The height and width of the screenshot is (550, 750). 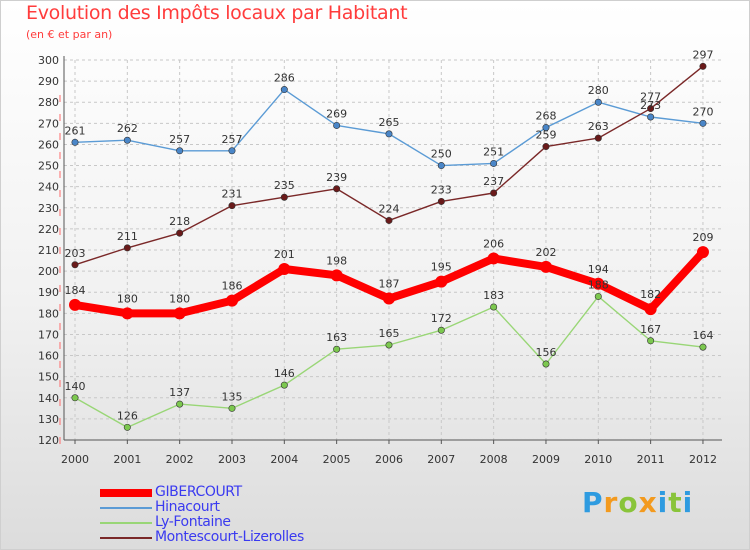 What do you see at coordinates (75, 459) in the screenshot?
I see `x-tick-label: 2000` at bounding box center [75, 459].